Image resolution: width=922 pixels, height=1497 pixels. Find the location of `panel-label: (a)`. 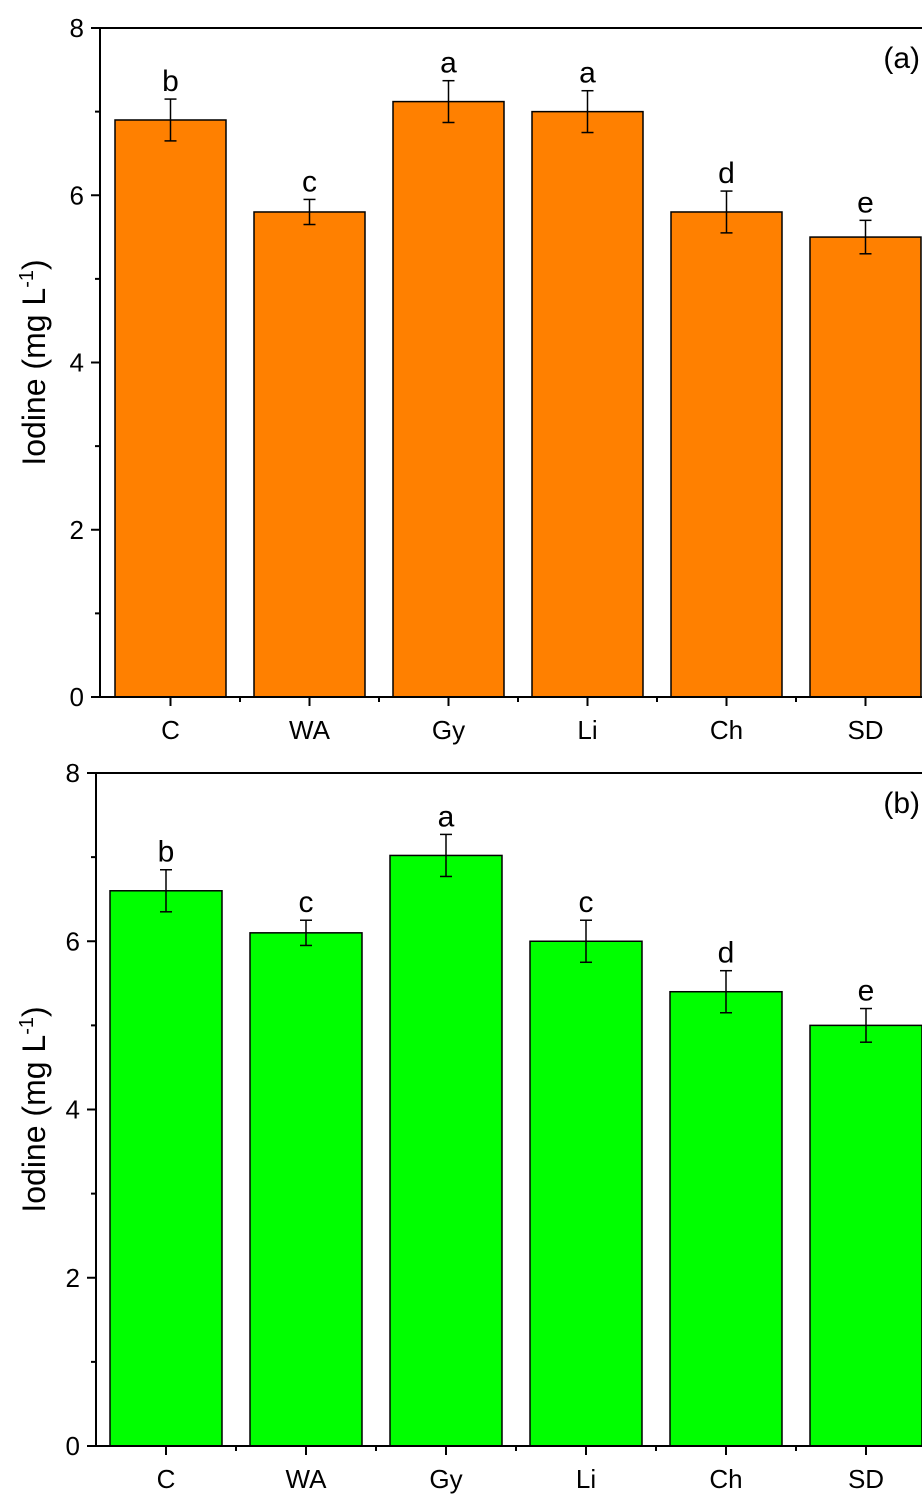

panel-label: (a) is located at coordinates (901, 58).